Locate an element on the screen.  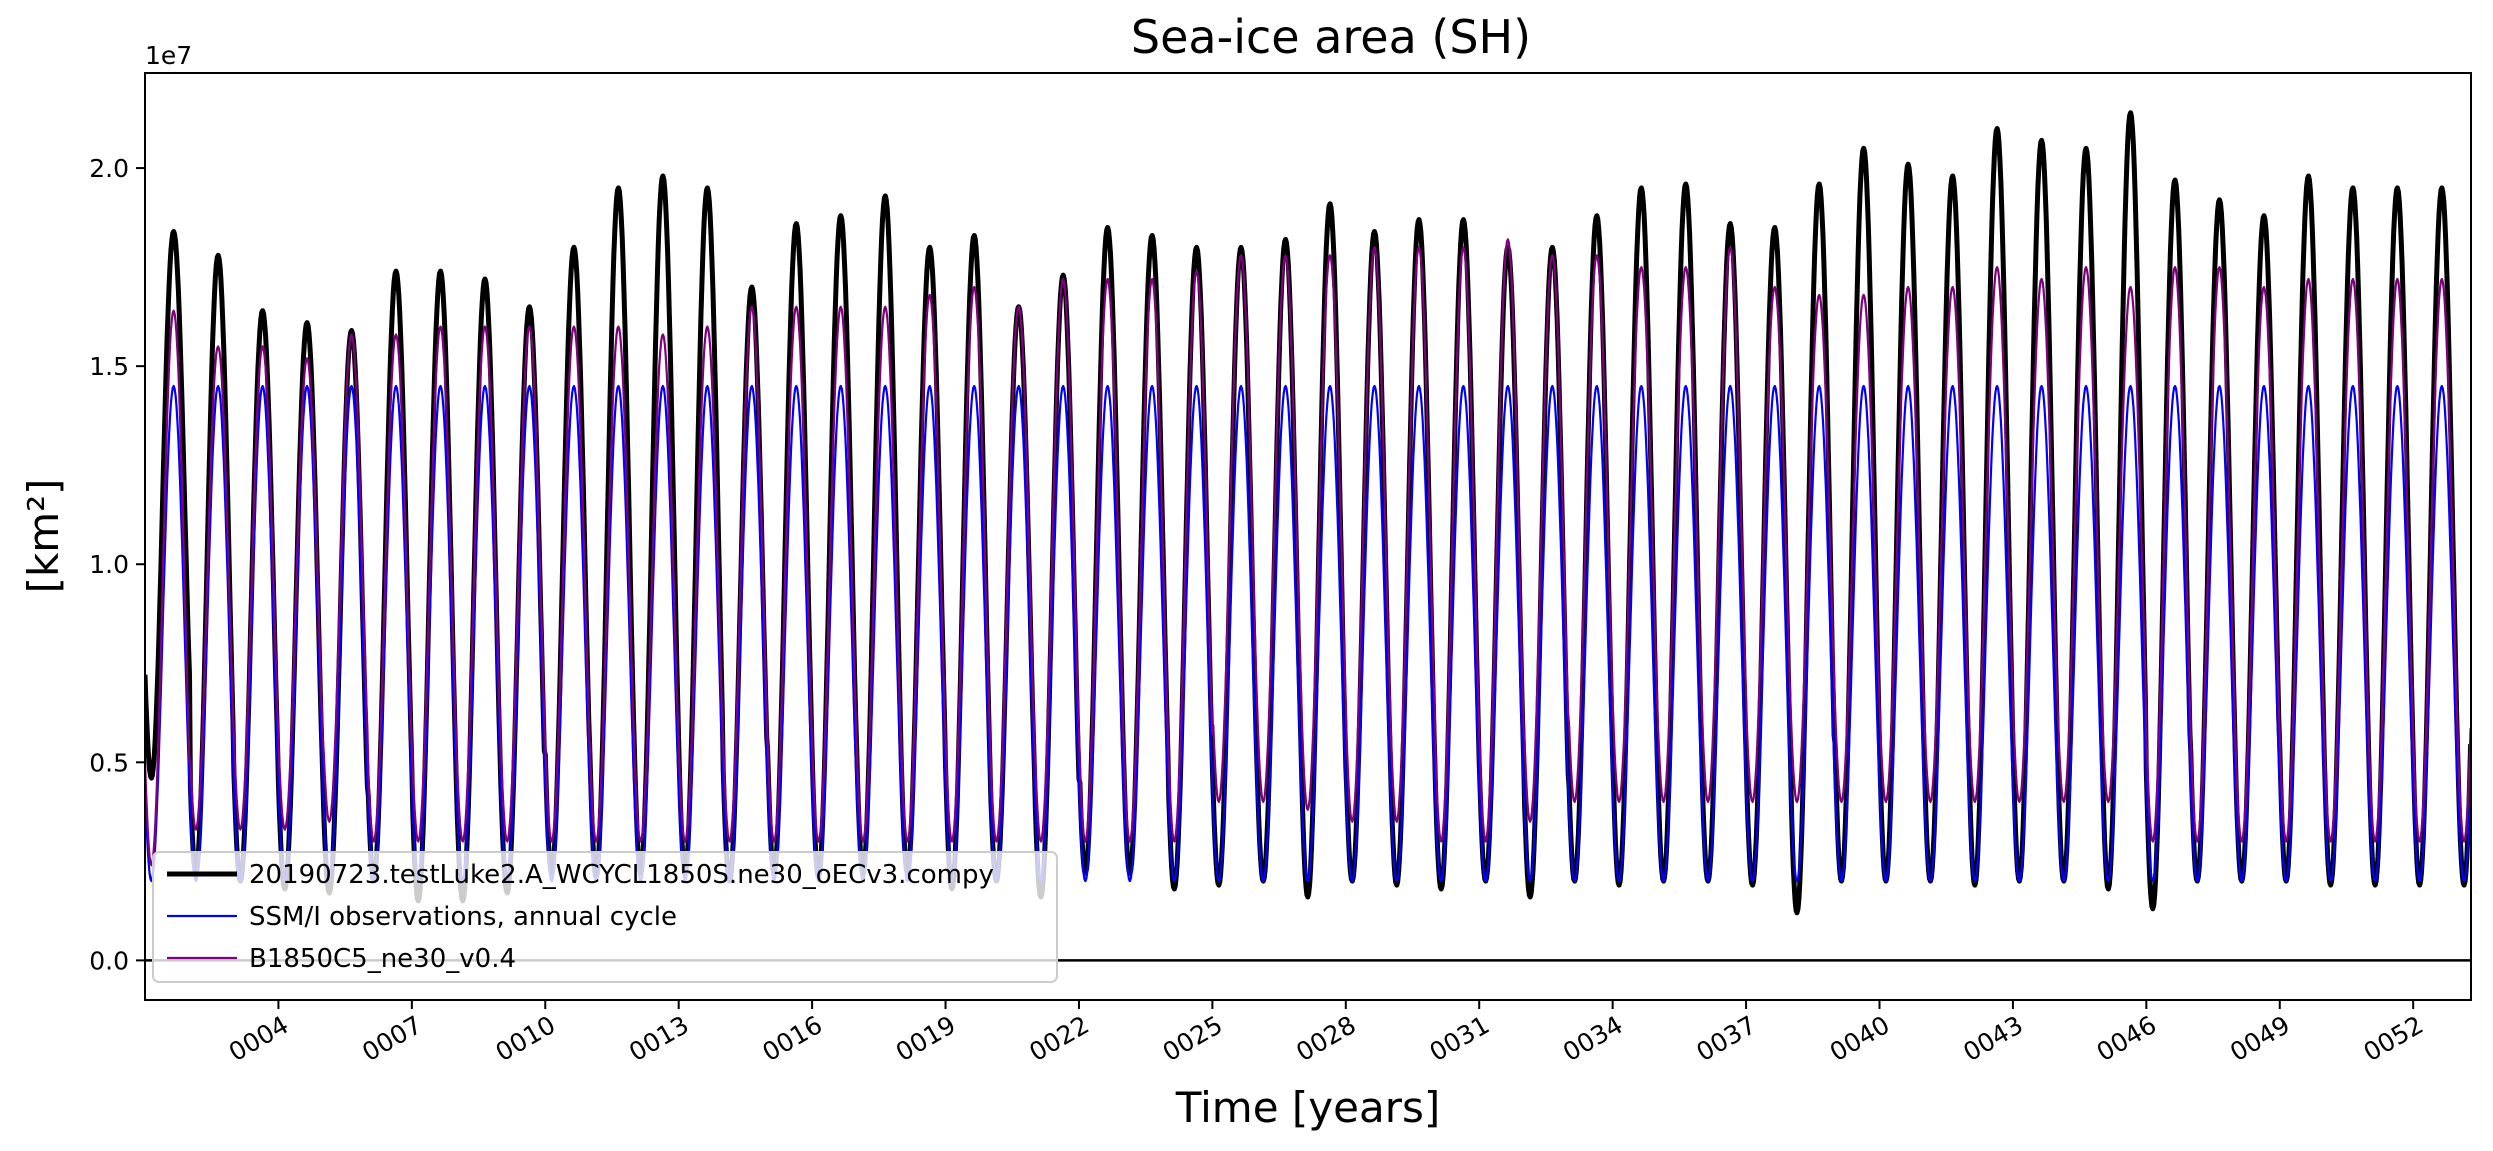
x-tick-label: 0043 is located at coordinates (1993, 1038).